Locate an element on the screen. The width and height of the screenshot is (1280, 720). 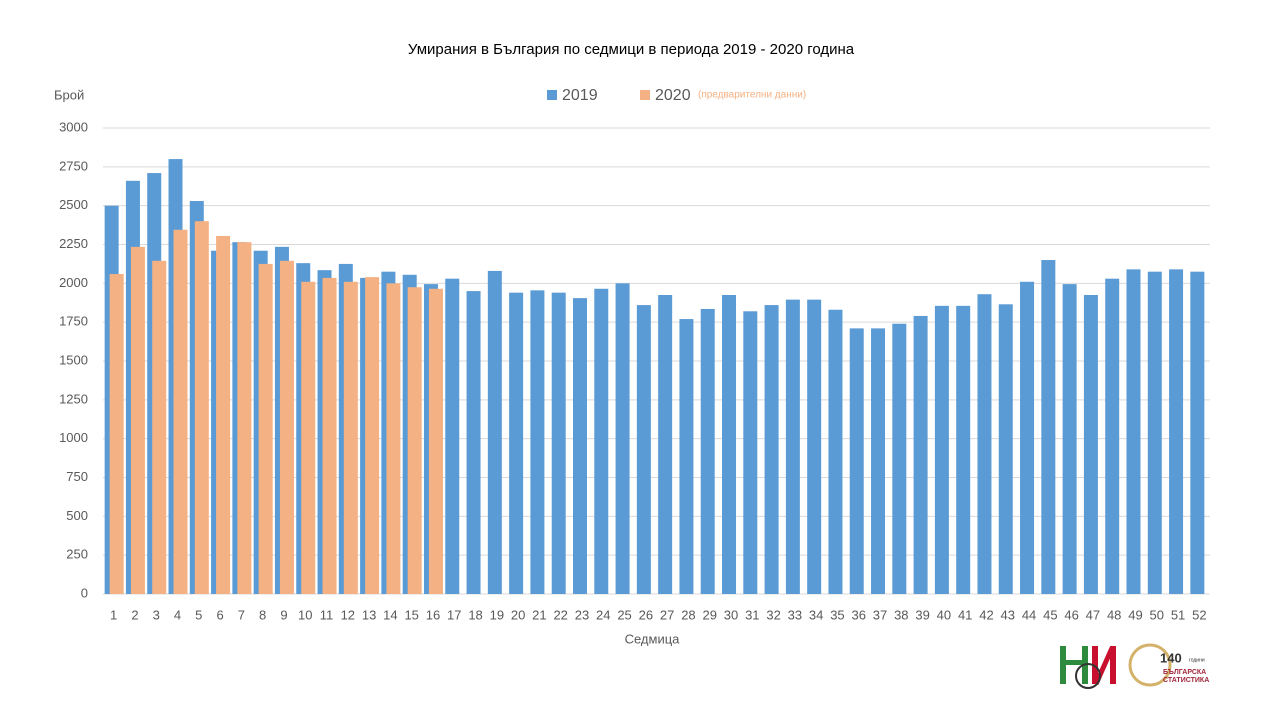
x-tick-label: 27 is located at coordinates (667, 614).